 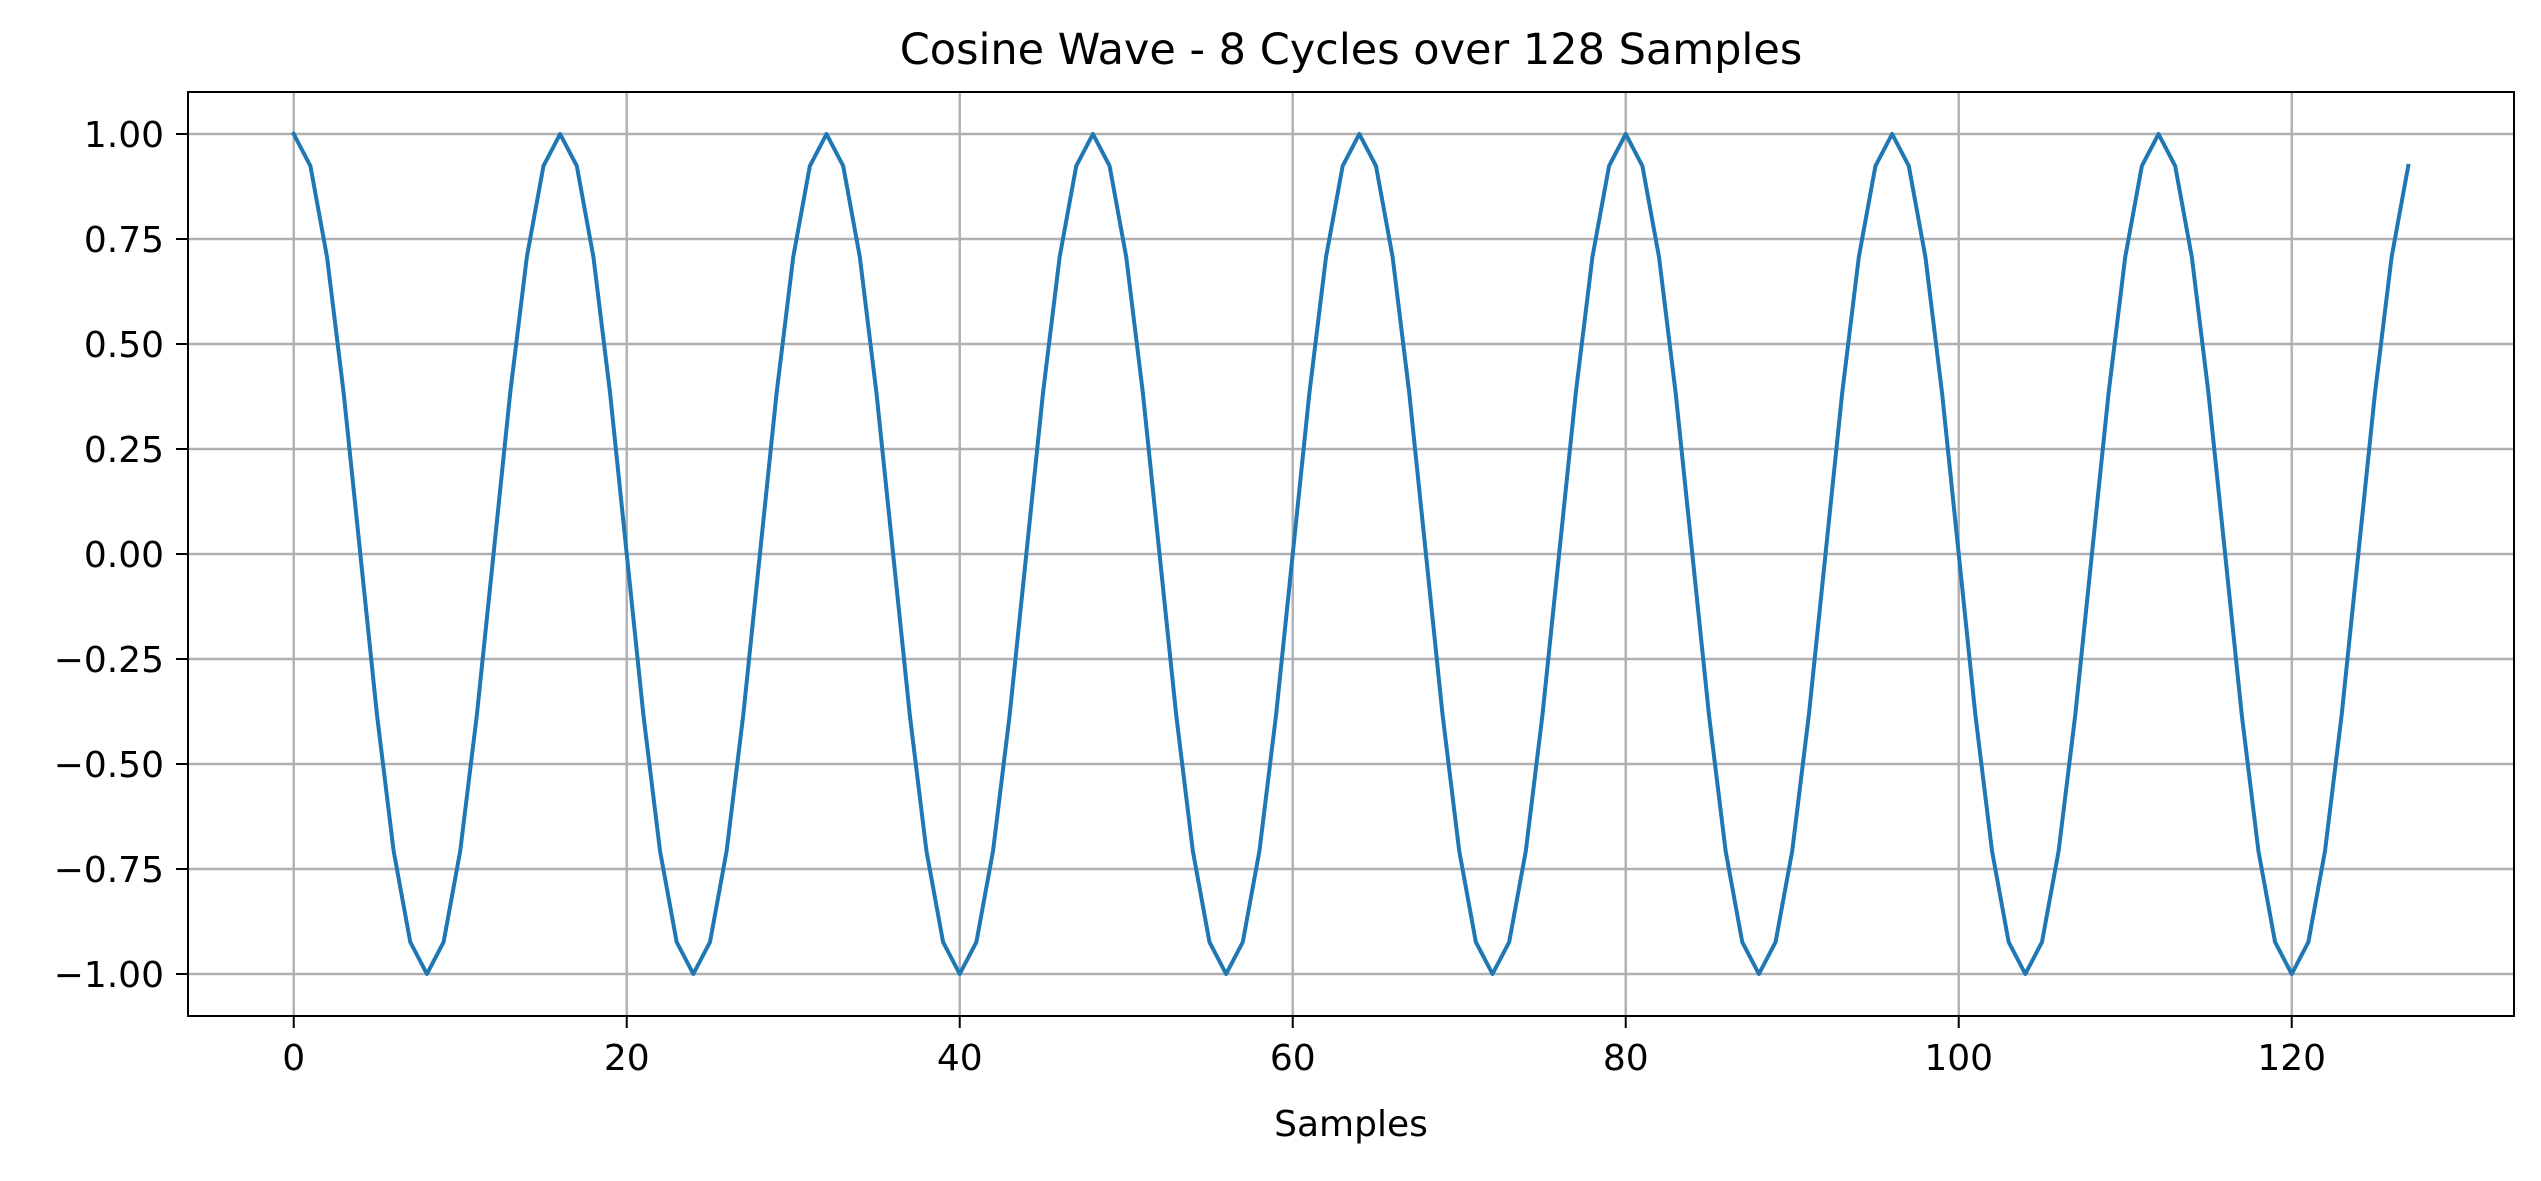 What do you see at coordinates (109, 765) in the screenshot?
I see `y-tick-label: −0.50` at bounding box center [109, 765].